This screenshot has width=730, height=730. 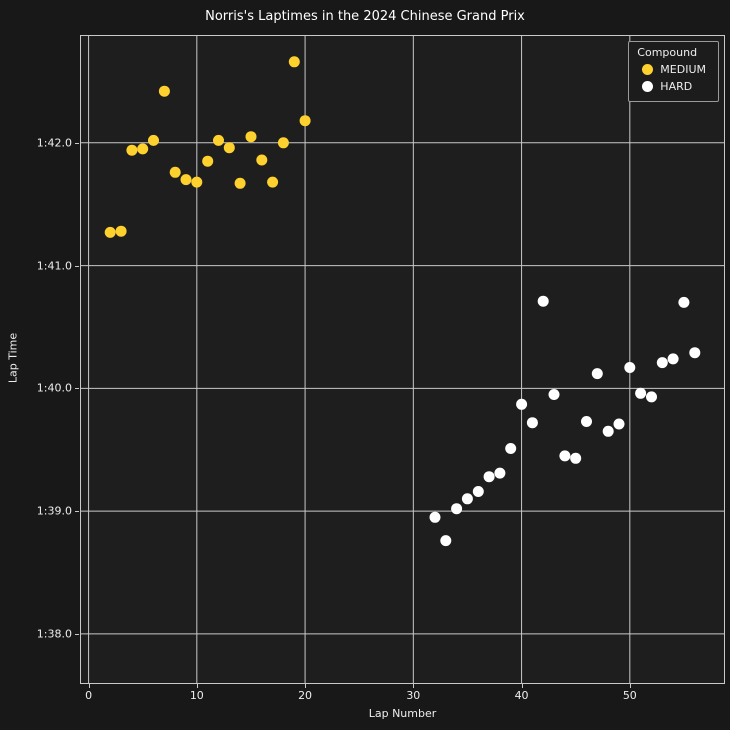 I want to click on series-hard, so click(x=565, y=421).